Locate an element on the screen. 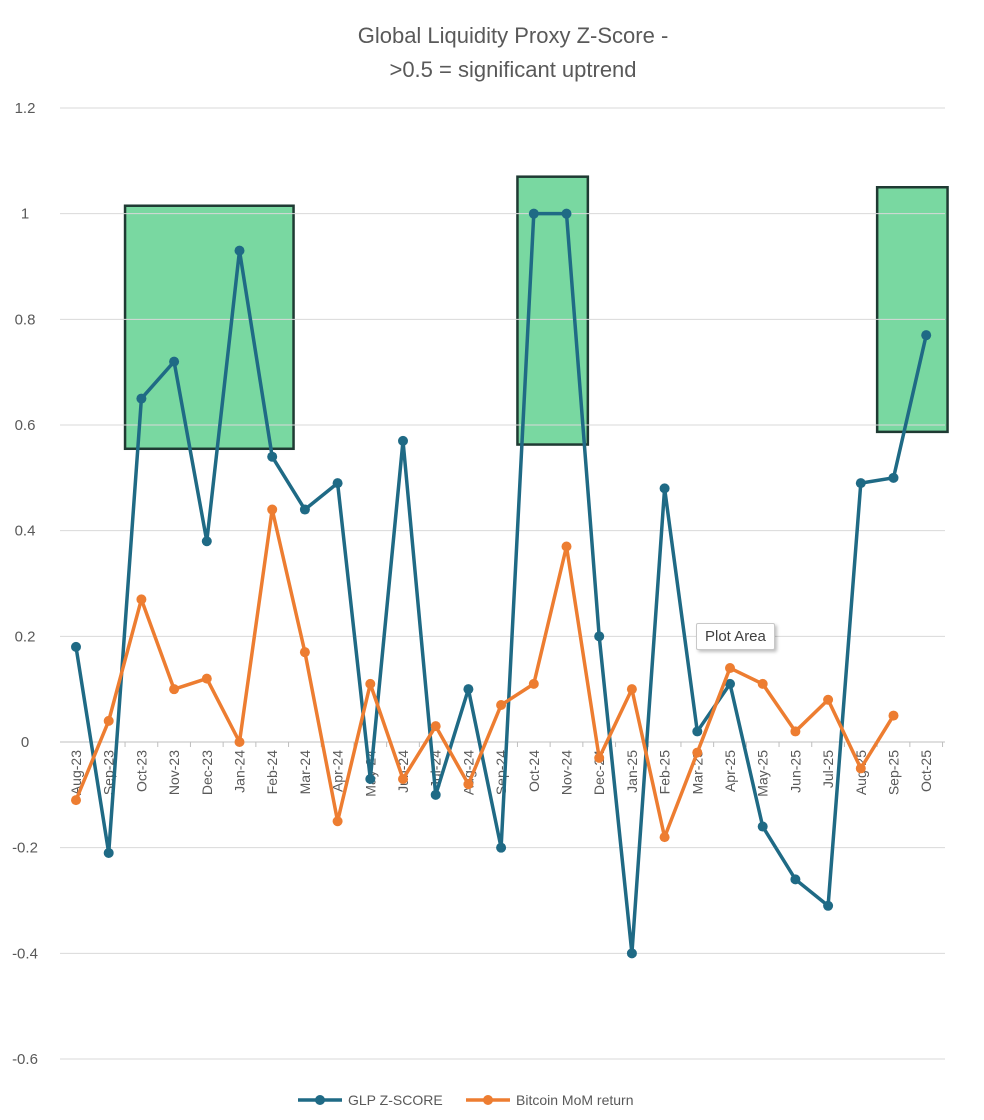 This screenshot has width=984, height=1120. x-tick-label: Jun-24 is located at coordinates (403, 771).